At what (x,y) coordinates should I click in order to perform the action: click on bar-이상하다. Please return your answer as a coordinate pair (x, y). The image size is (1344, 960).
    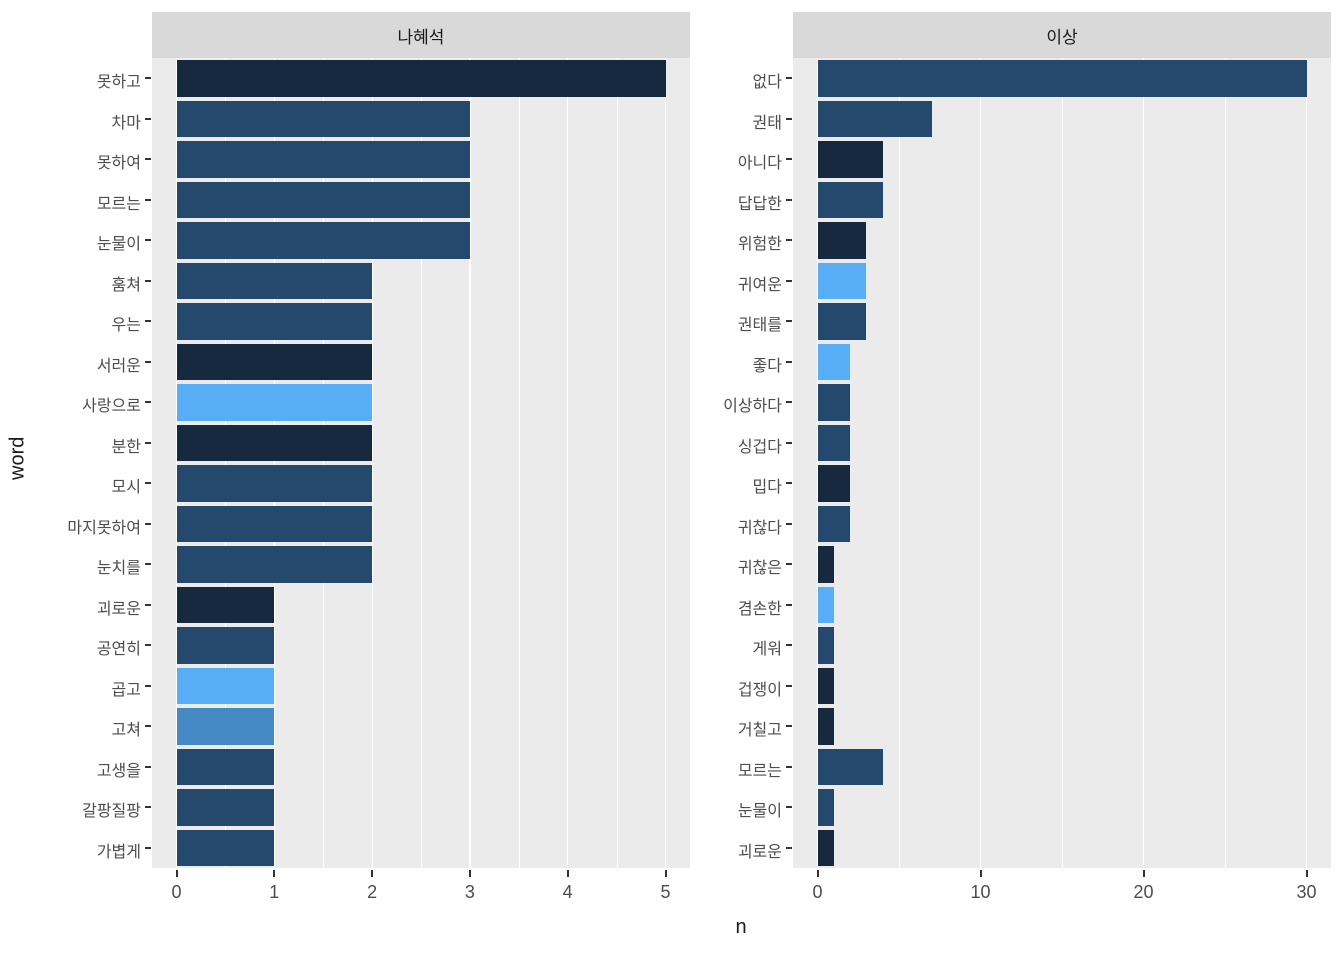
    Looking at the image, I should click on (834, 402).